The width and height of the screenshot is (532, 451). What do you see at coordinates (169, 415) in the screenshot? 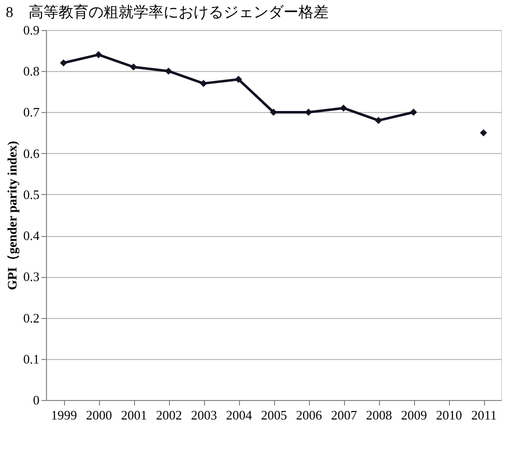
I see `x-tick-label: 2002` at bounding box center [169, 415].